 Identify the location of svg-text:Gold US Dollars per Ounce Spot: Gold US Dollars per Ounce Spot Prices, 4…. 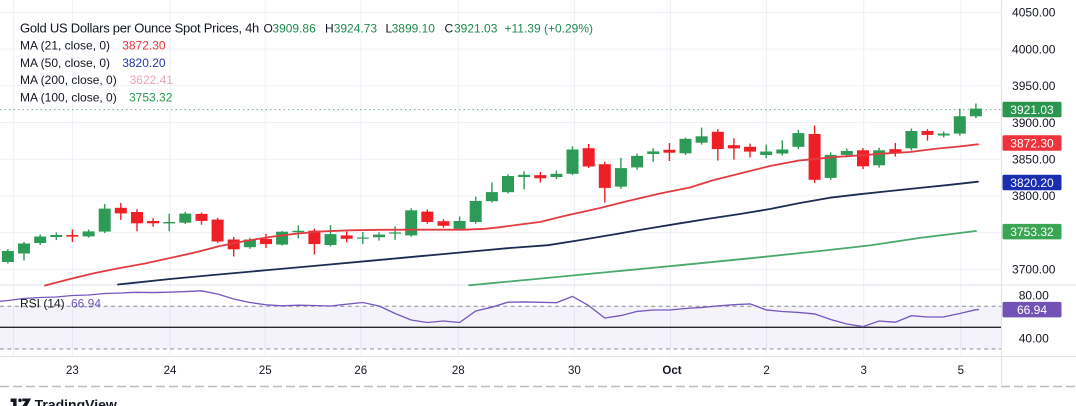
(139, 28).